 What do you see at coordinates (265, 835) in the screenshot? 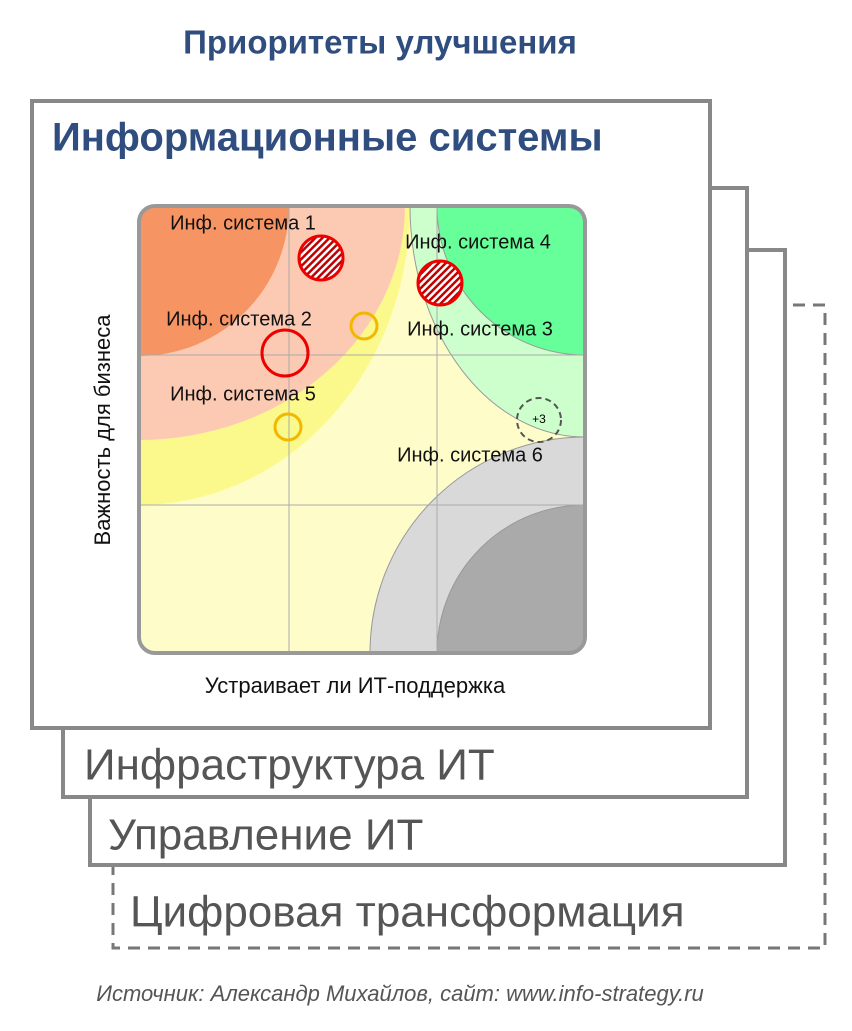
I see `card-label: Управление ИТ` at bounding box center [265, 835].